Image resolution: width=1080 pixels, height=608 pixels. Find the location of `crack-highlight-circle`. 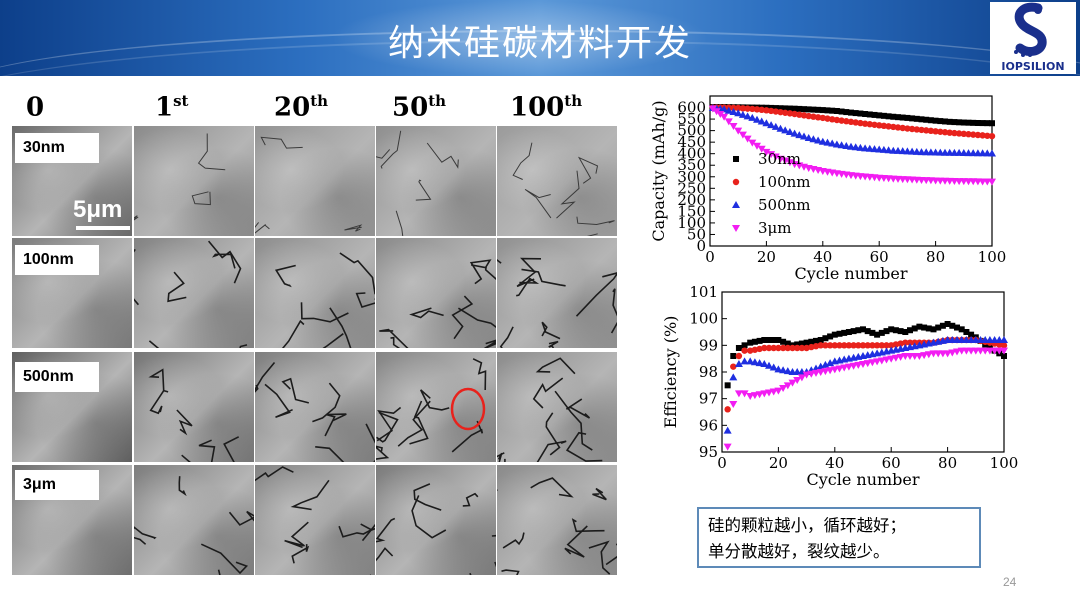

crack-highlight-circle is located at coordinates (468, 409).